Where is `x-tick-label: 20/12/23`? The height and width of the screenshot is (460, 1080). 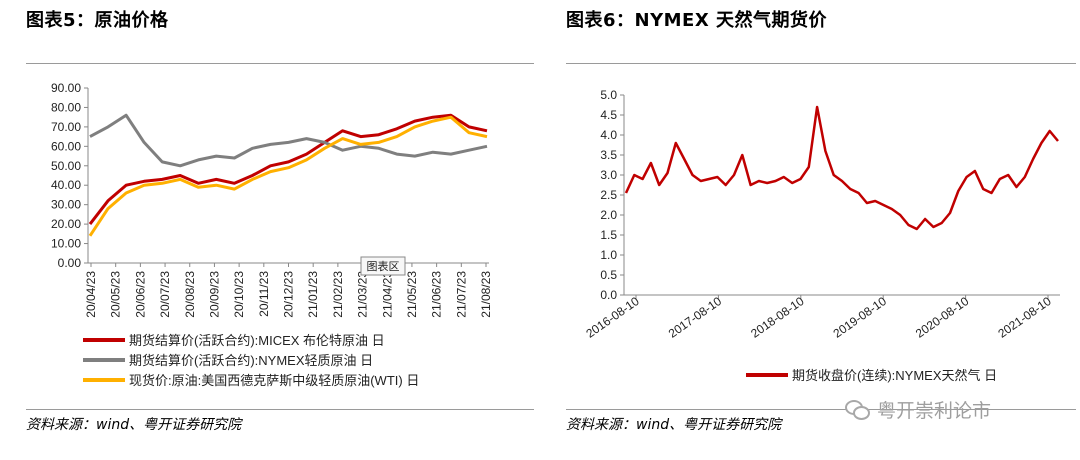 x-tick-label: 20/12/23 is located at coordinates (289, 294).